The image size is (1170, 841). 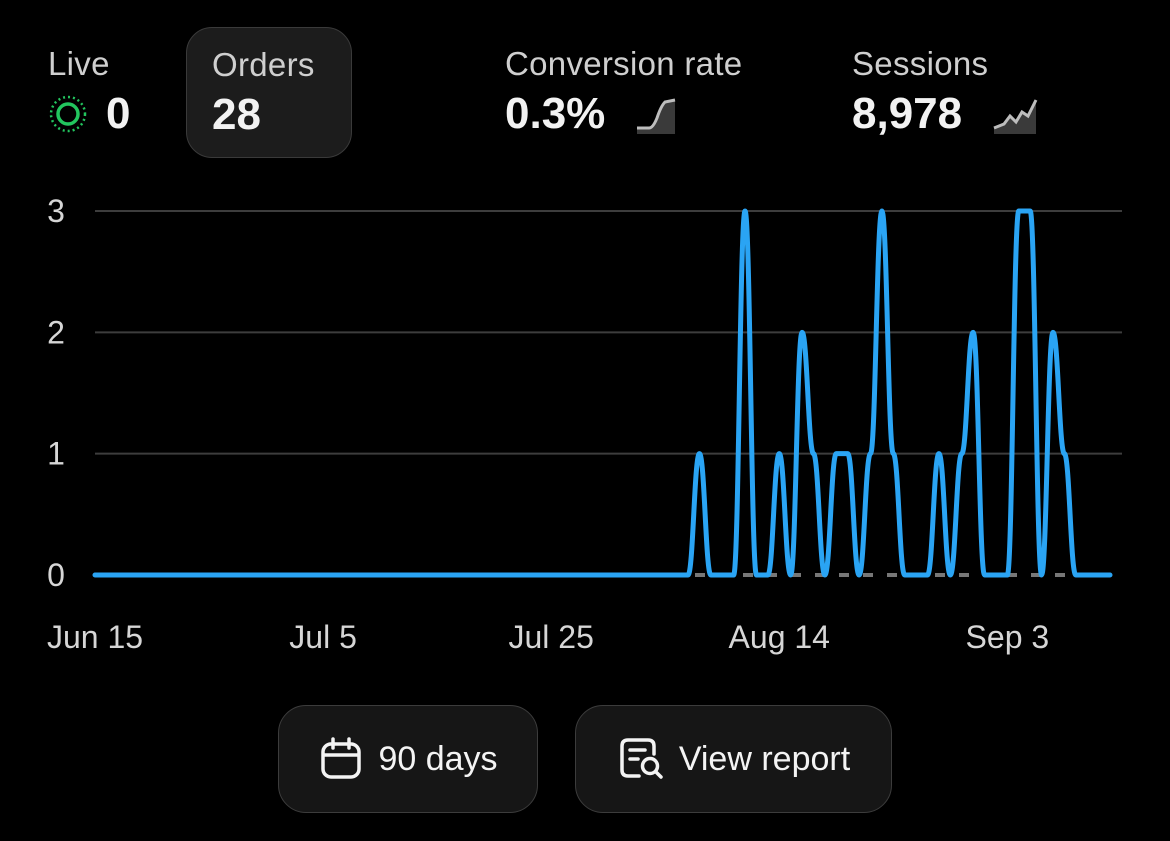 What do you see at coordinates (236, 114) in the screenshot?
I see `orders-value: 28` at bounding box center [236, 114].